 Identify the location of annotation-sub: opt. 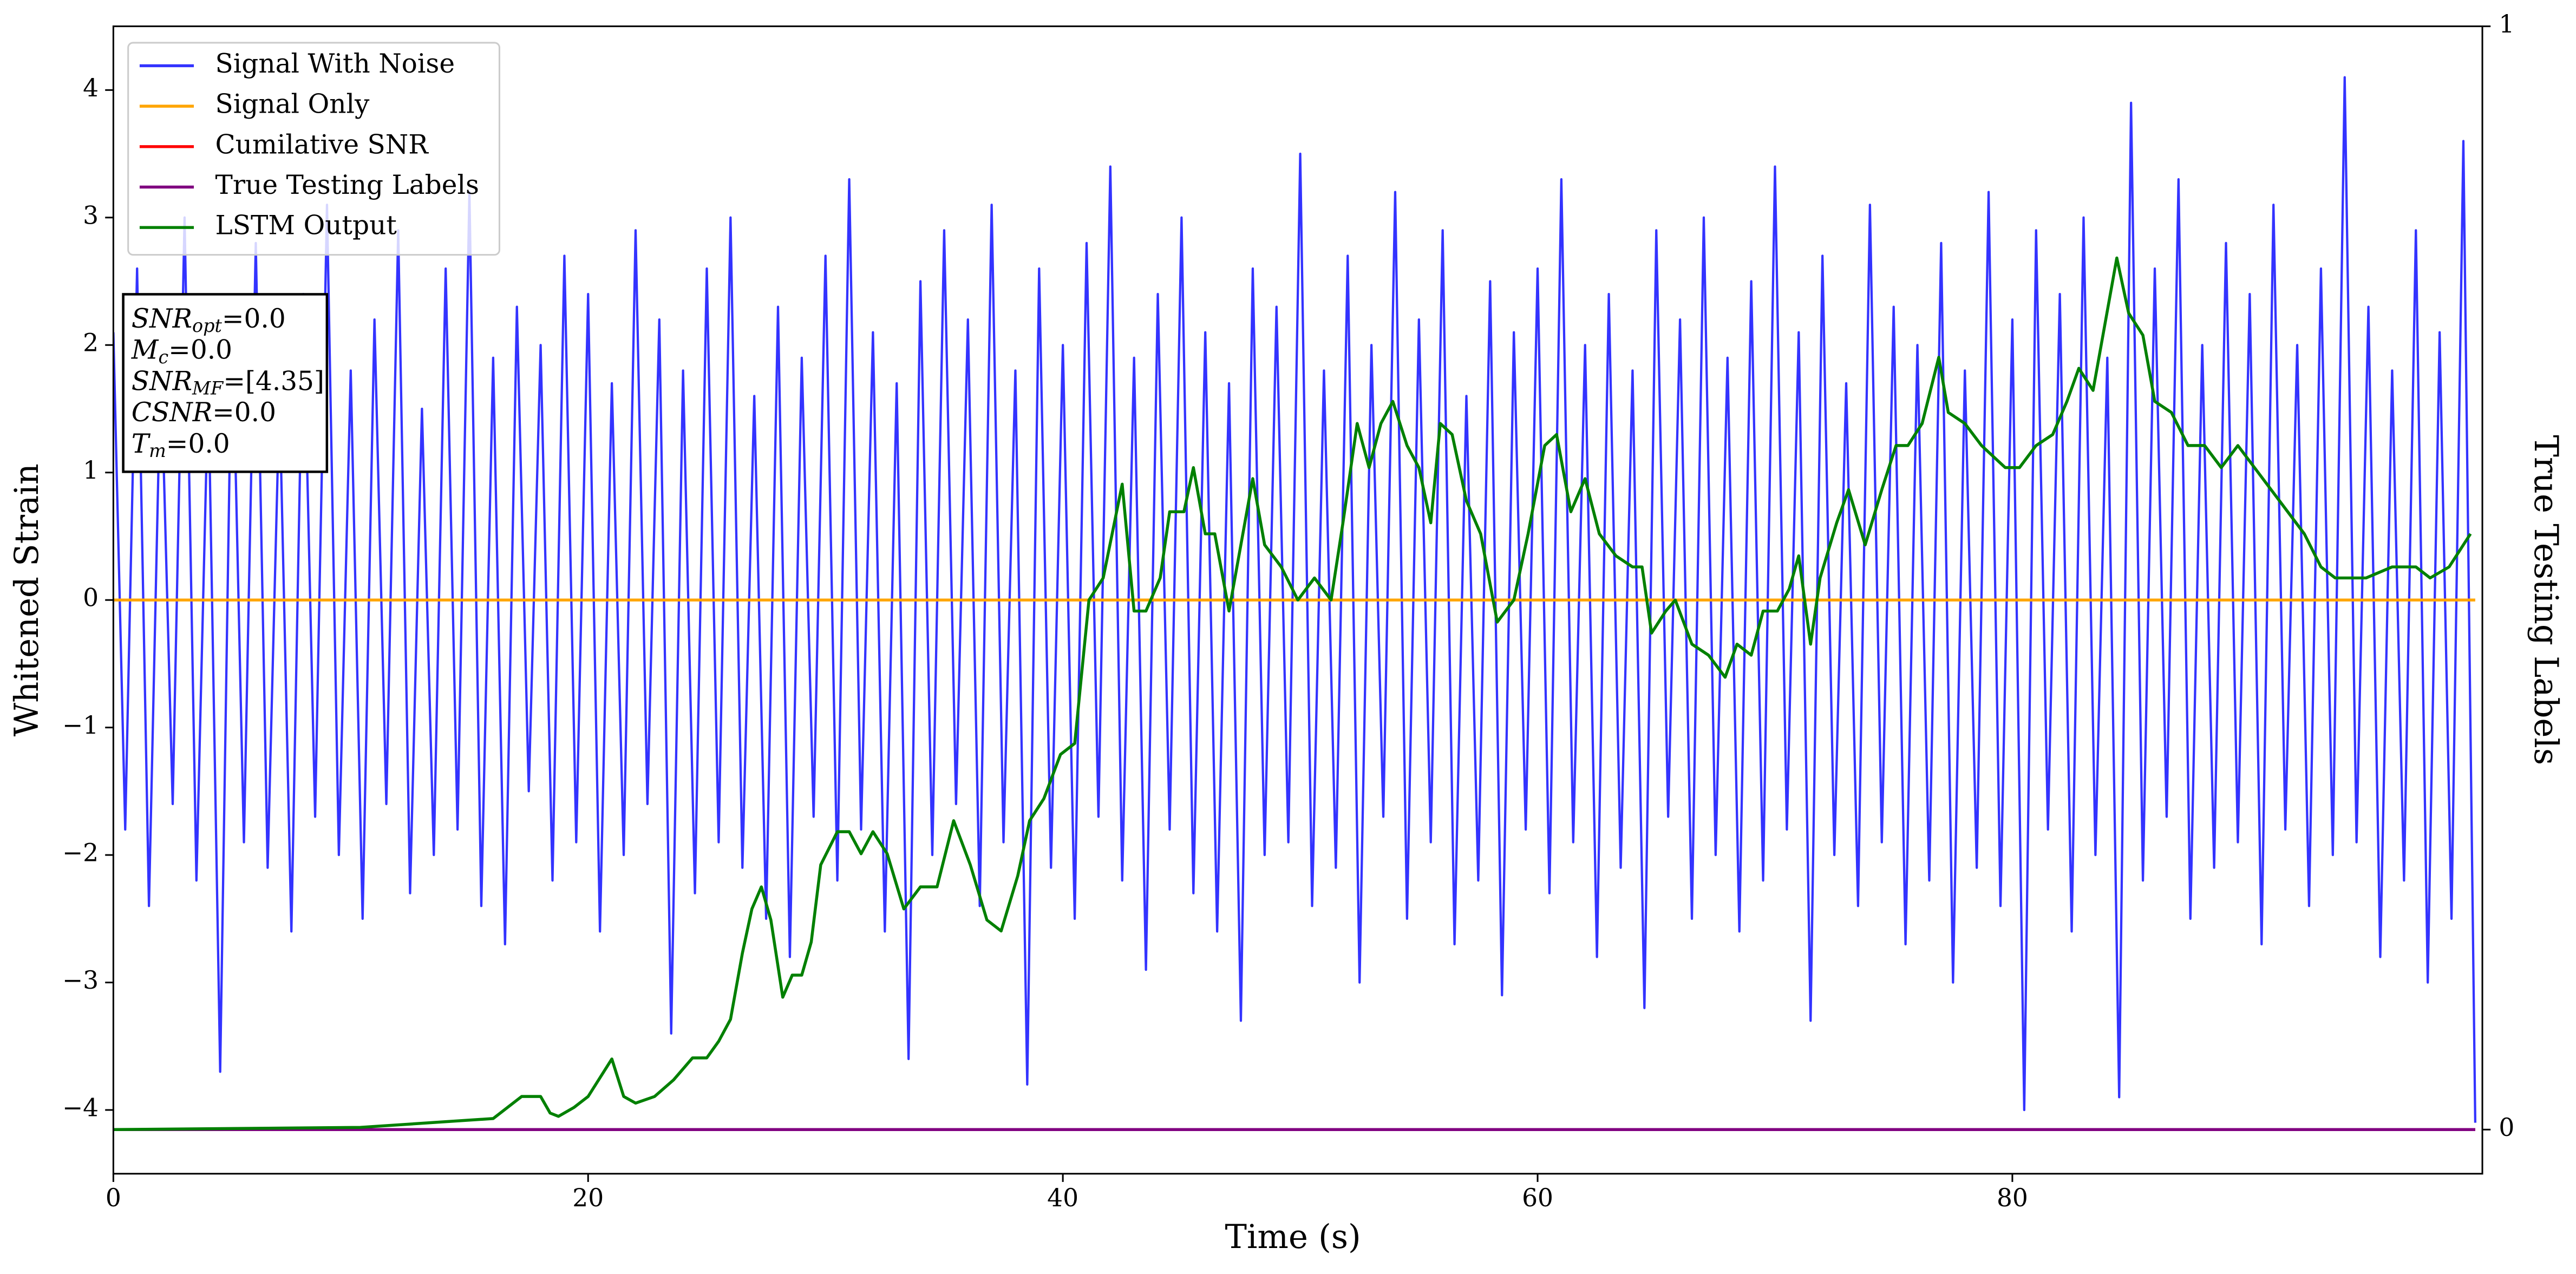
(207, 325).